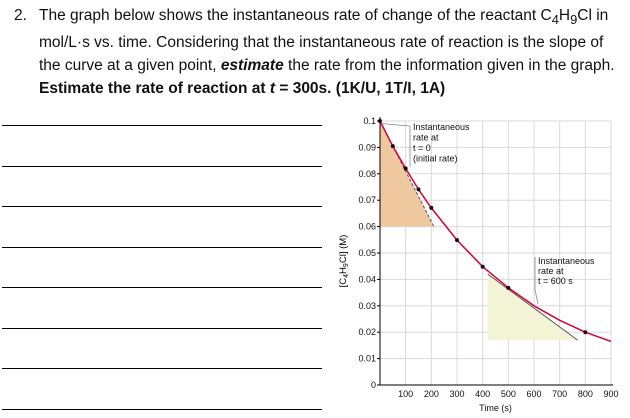 Image resolution: width=630 pixels, height=418 pixels. Describe the element at coordinates (551, 271) in the screenshot. I see `annotation-600-line: rate at` at that location.